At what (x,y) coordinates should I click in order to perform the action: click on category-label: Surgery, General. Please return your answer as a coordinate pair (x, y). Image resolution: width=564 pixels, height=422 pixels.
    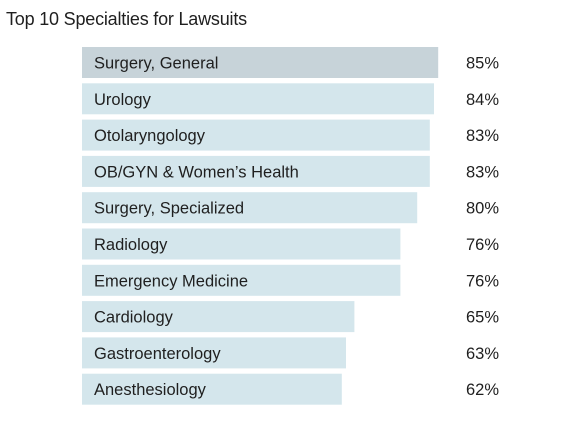
    Looking at the image, I should click on (156, 64).